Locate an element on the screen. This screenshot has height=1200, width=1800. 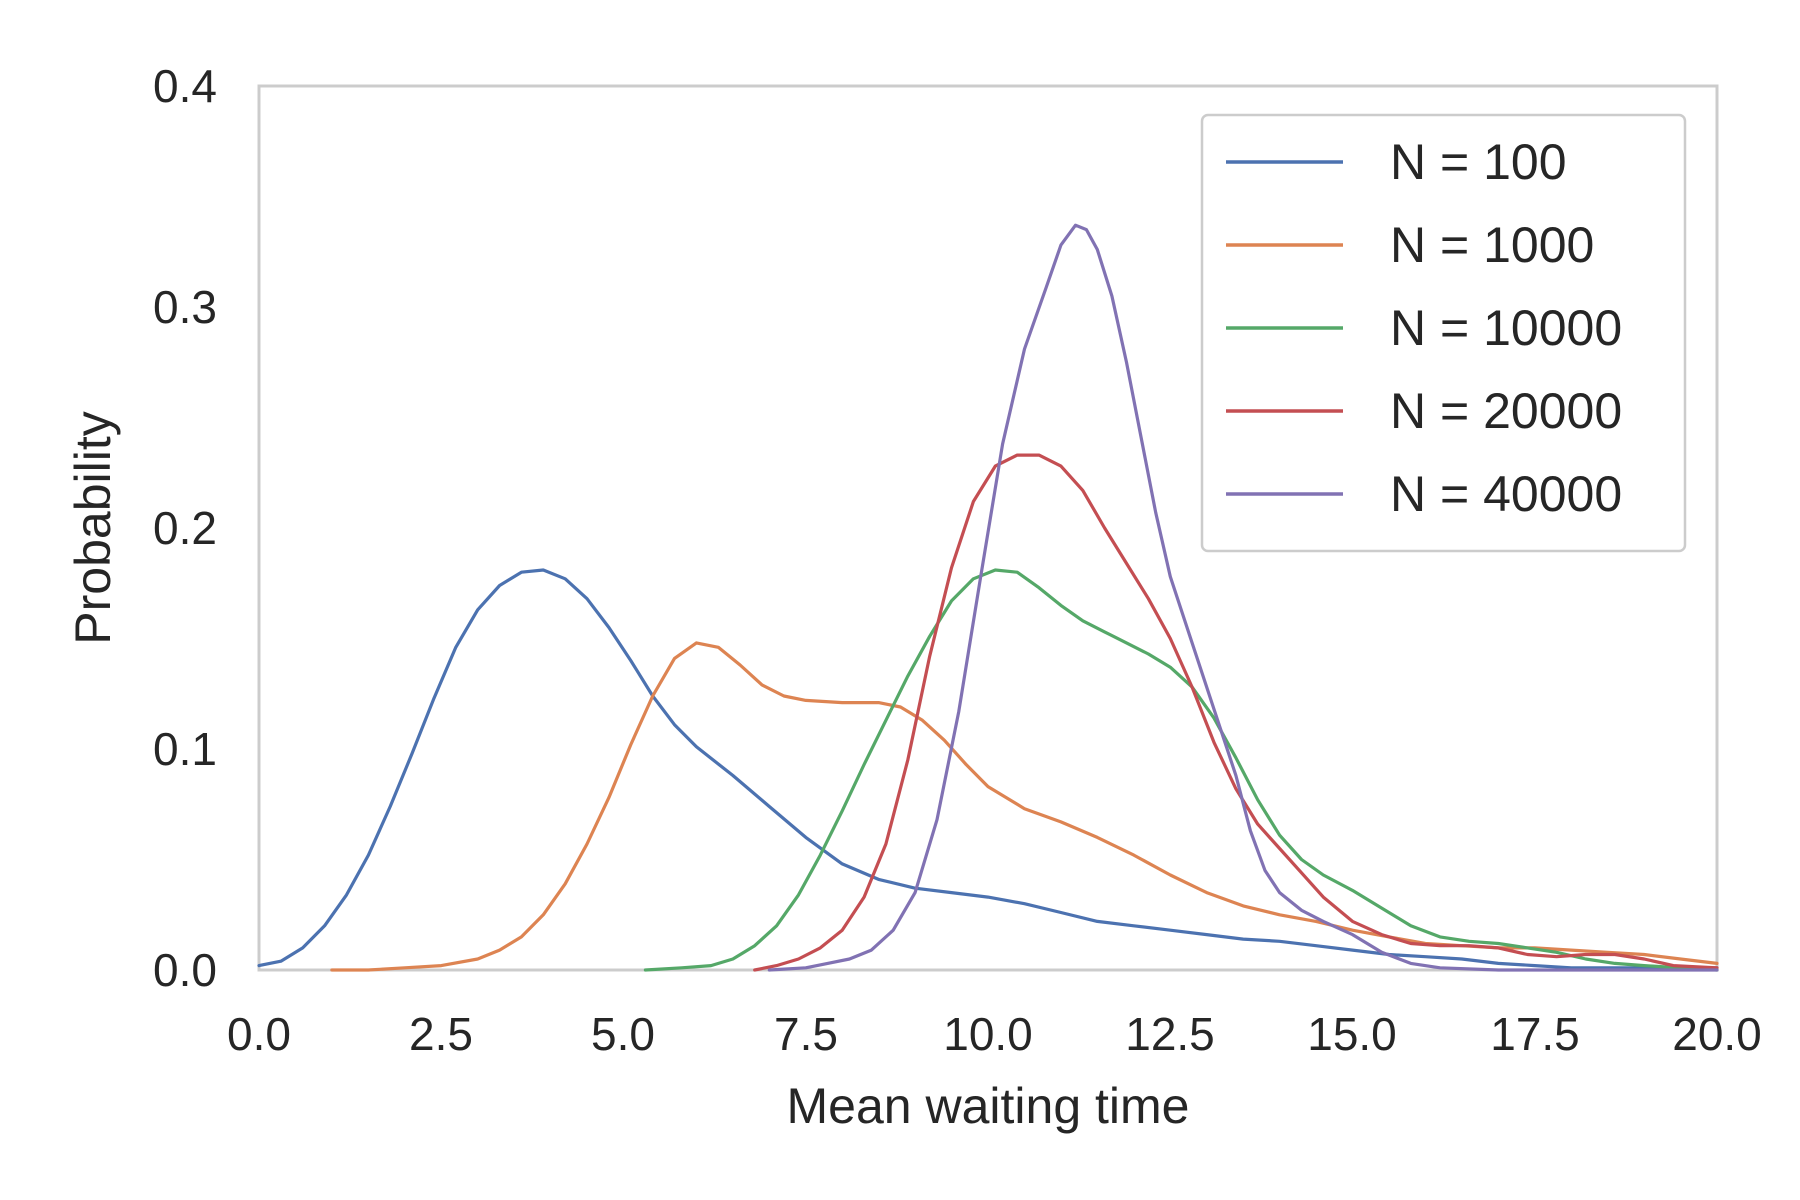
y-tick-label: 0.4 is located at coordinates (185, 86).